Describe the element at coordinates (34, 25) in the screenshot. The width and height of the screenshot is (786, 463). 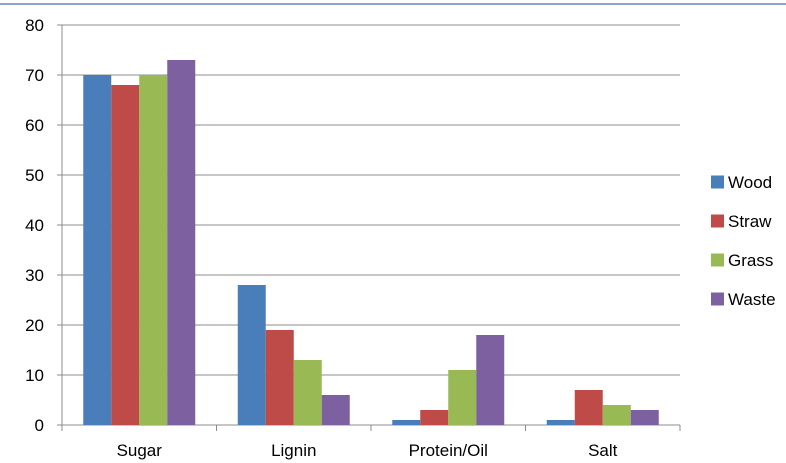
I see `y-tick-label: 80` at that location.